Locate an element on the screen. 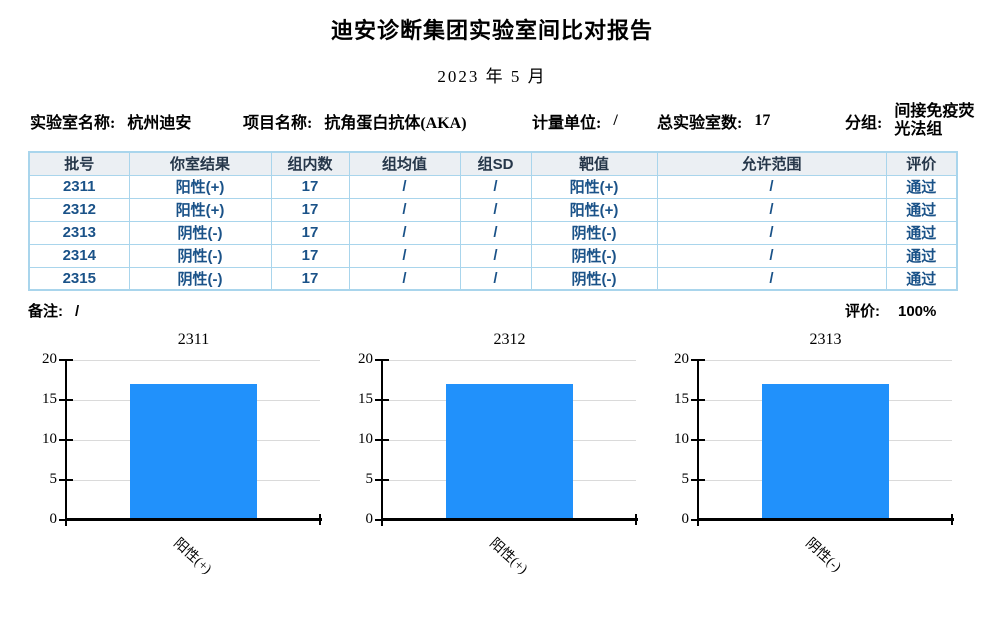  evaluation-field: 评价: 100% is located at coordinates (890, 310).